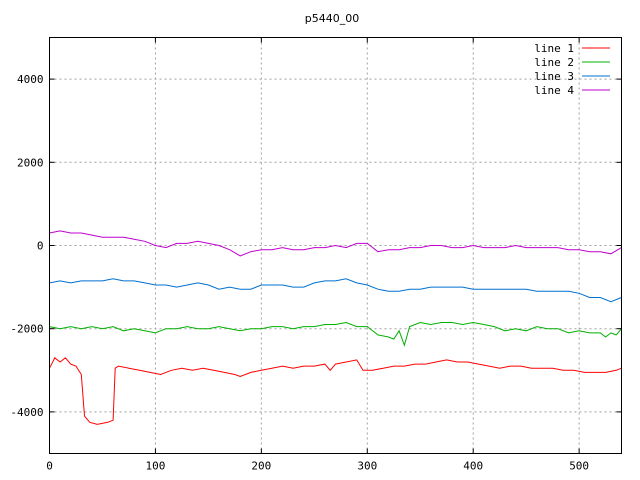 The image size is (640, 480). I want to click on y-tick-label: 0, so click(40, 246).